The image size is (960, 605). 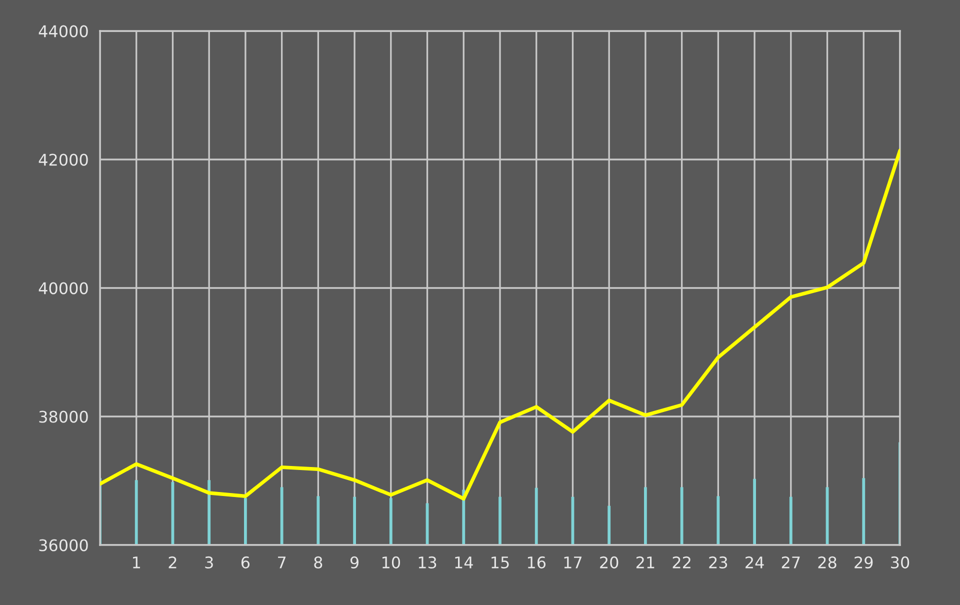 What do you see at coordinates (500, 562) in the screenshot?
I see `x-tick-label: 15` at bounding box center [500, 562].